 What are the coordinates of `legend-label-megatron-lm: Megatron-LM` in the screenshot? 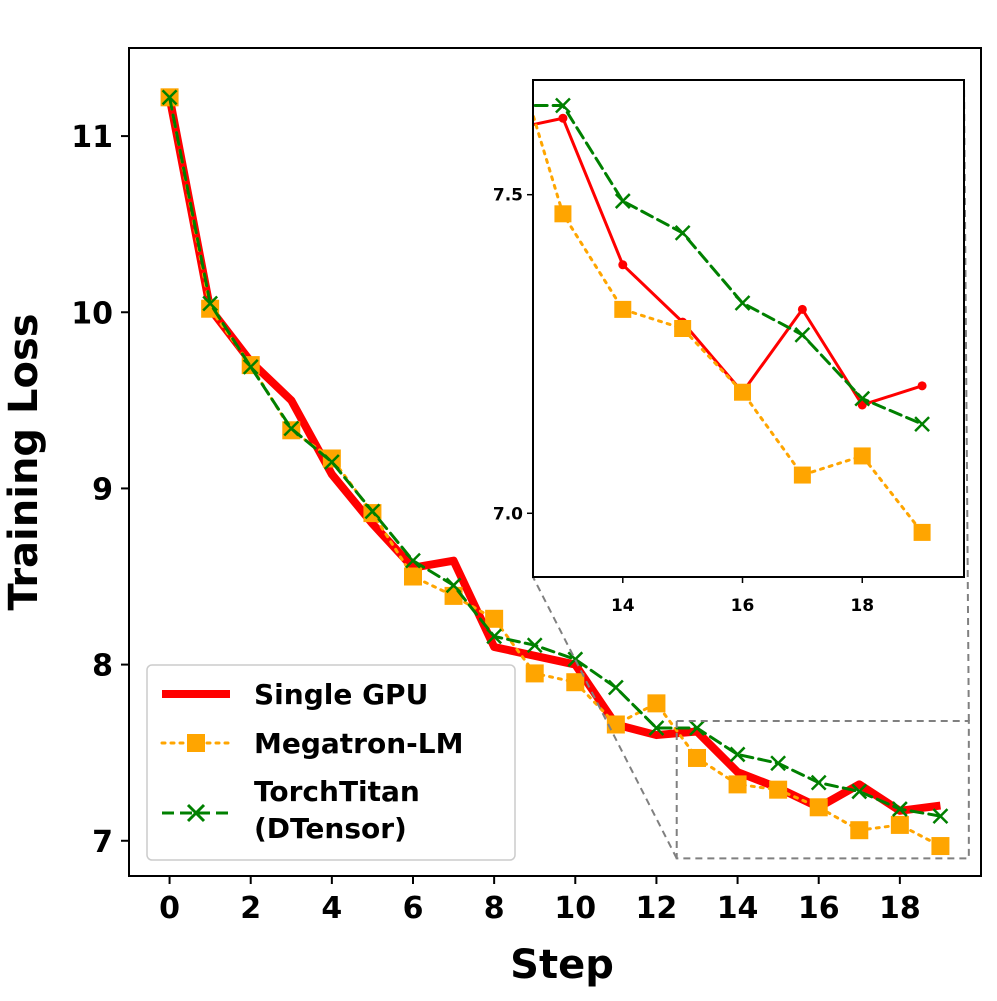 It's located at (358, 743).